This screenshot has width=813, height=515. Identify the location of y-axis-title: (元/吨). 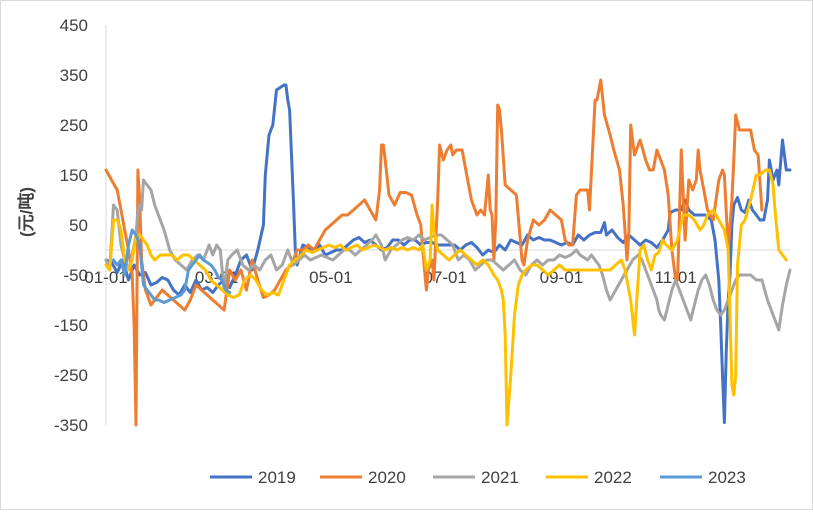
(26, 212).